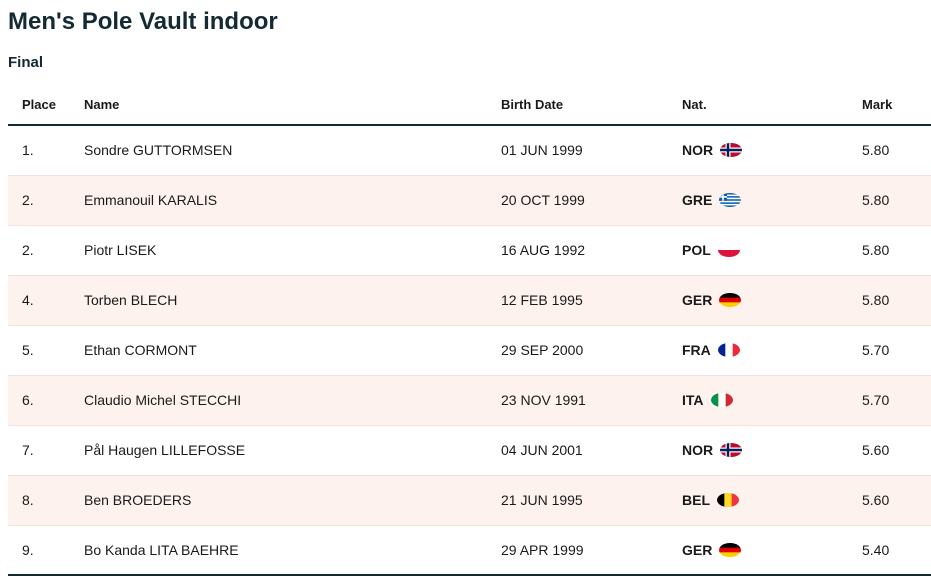 The height and width of the screenshot is (586, 931). What do you see at coordinates (120, 250) in the screenshot?
I see `athlete-name-cell: Piotr LISEK` at bounding box center [120, 250].